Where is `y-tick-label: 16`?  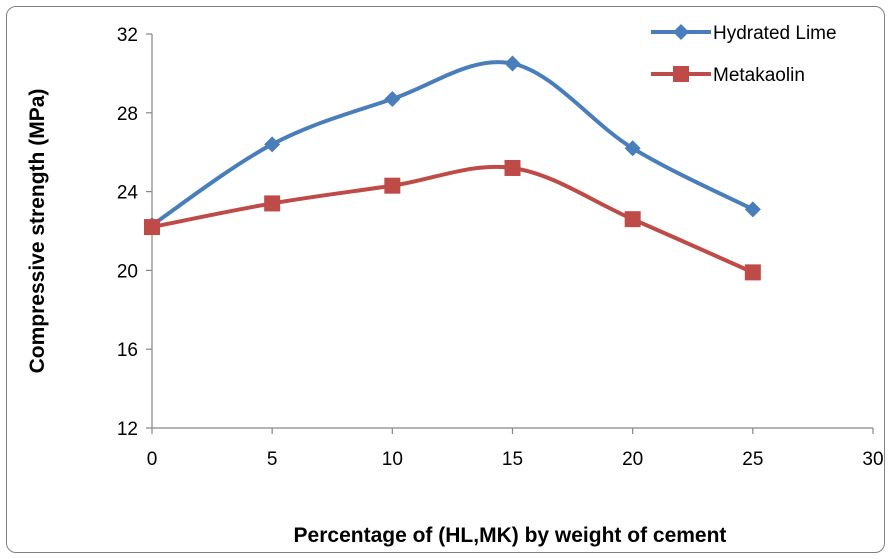 y-tick-label: 16 is located at coordinates (127, 350).